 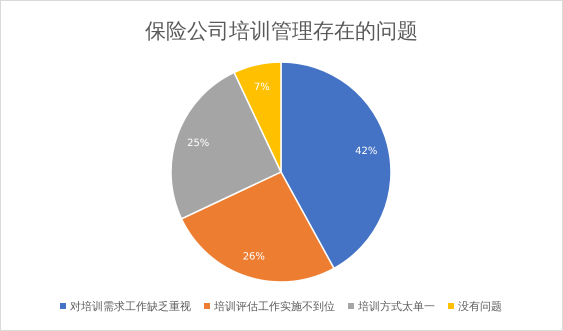 I want to click on legend-label: 没有问题, so click(x=480, y=306).